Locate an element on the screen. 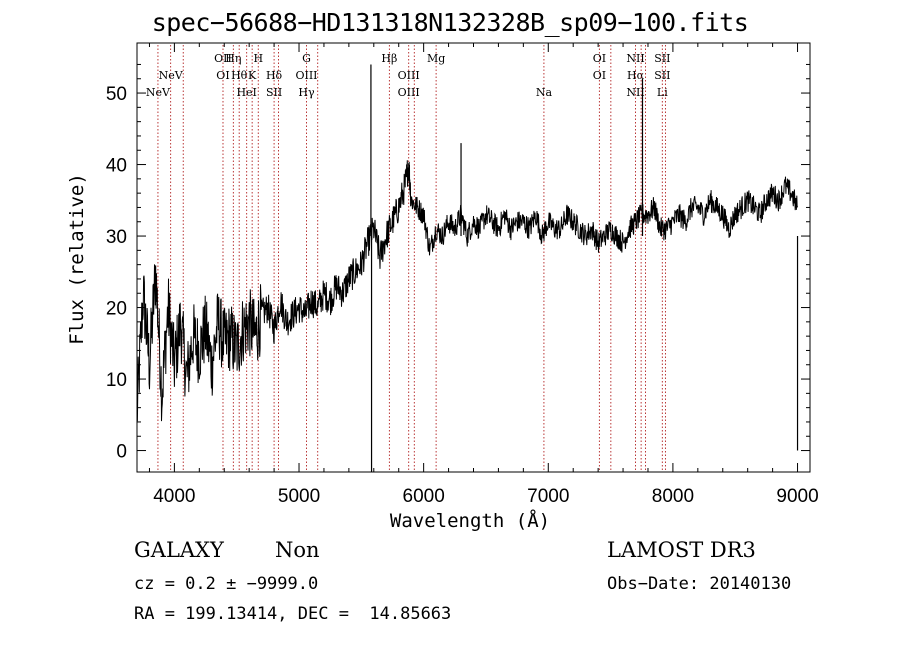 This screenshot has width=900, height=649. object-subclass: Non is located at coordinates (297, 550).